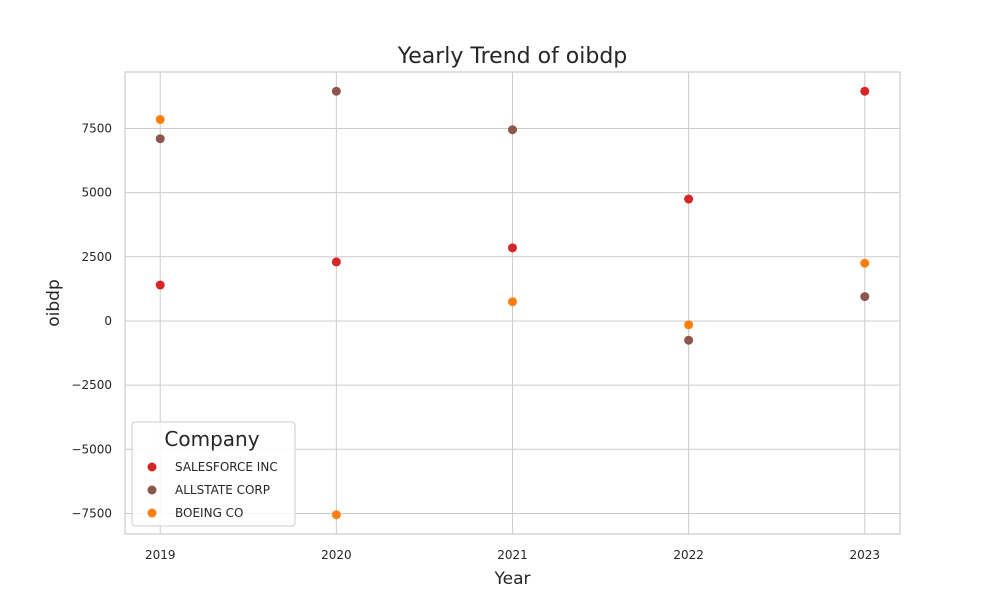 The height and width of the screenshot is (600, 1000). What do you see at coordinates (209, 513) in the screenshot?
I see `legend-label: BOEING CO` at bounding box center [209, 513].